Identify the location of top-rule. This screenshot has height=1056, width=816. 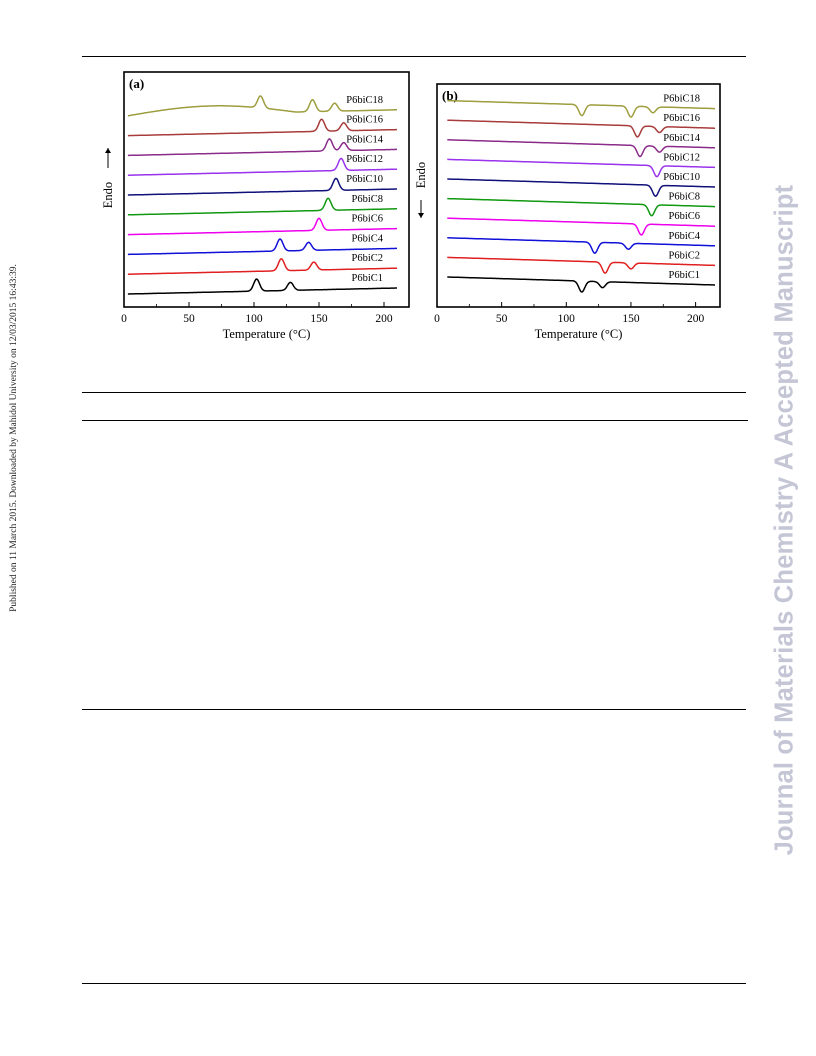
(414, 56).